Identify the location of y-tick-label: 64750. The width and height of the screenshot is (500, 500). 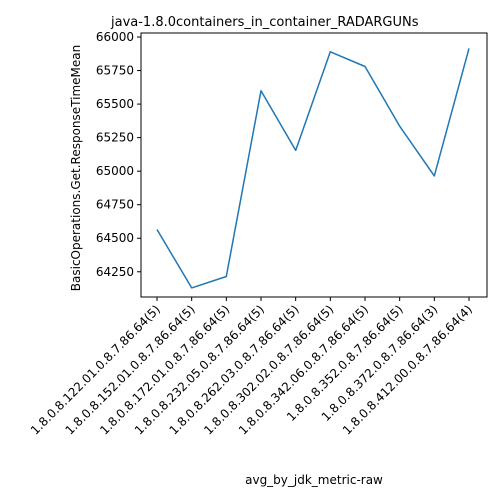
(115, 205).